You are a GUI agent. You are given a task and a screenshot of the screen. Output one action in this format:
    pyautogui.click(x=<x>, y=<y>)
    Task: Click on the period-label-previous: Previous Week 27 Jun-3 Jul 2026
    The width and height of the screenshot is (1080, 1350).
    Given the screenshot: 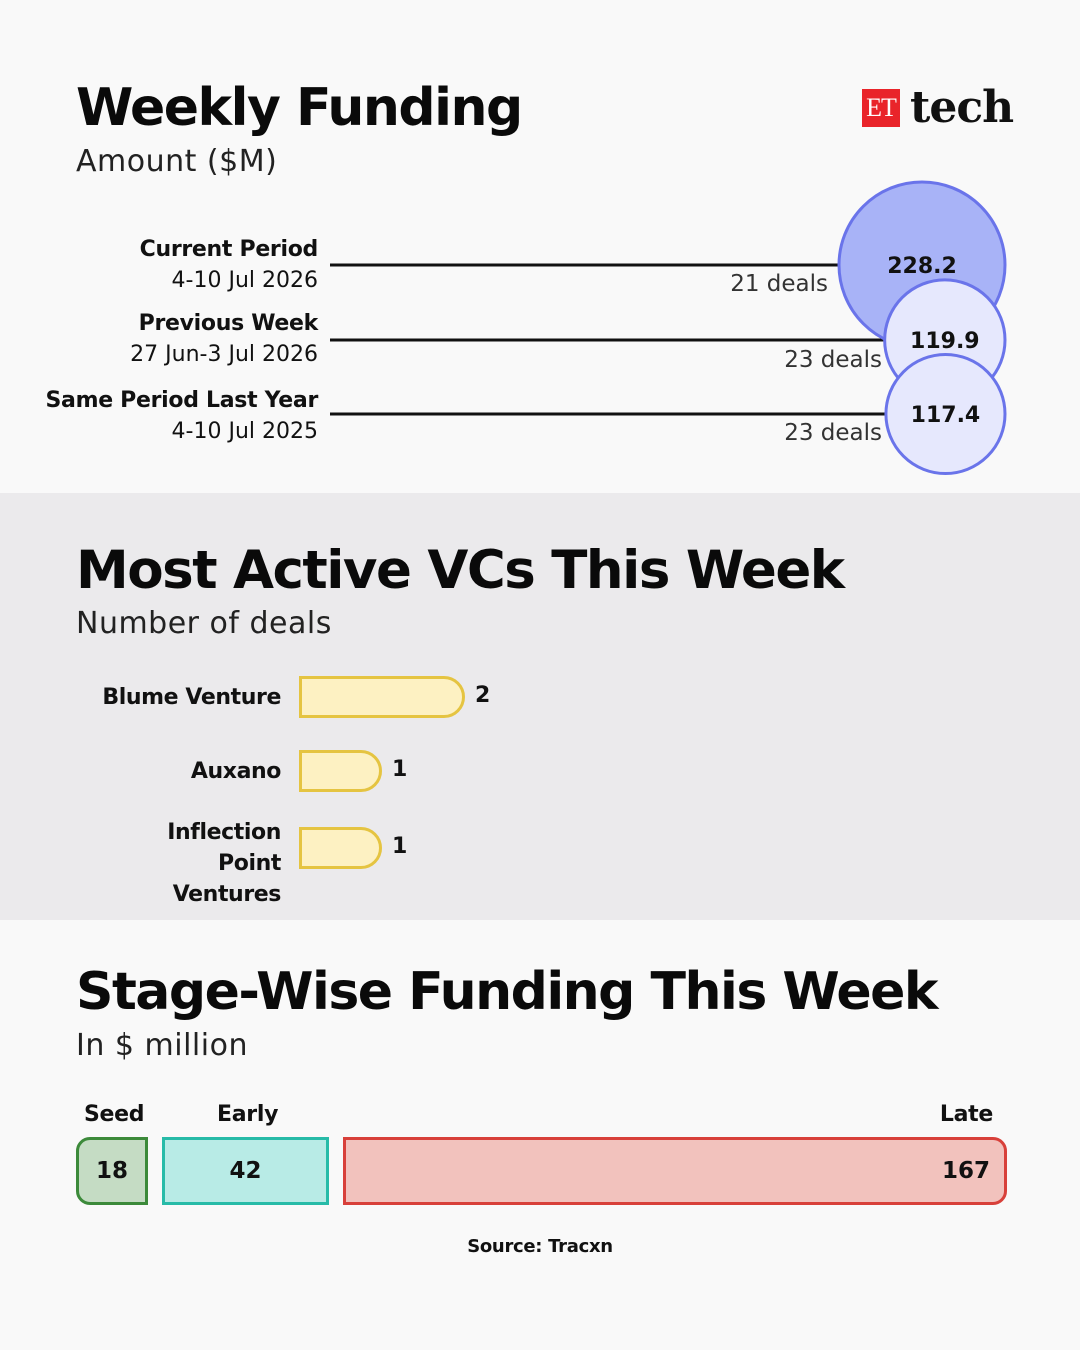 What is the action you would take?
    pyautogui.click(x=224, y=339)
    